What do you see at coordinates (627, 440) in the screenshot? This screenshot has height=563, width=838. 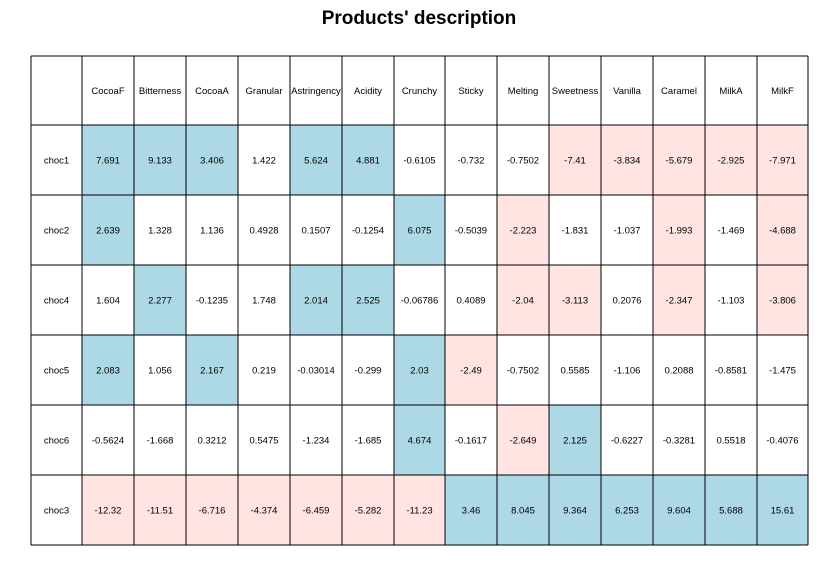 I see `cell-bg-choc6-Vanilla` at bounding box center [627, 440].